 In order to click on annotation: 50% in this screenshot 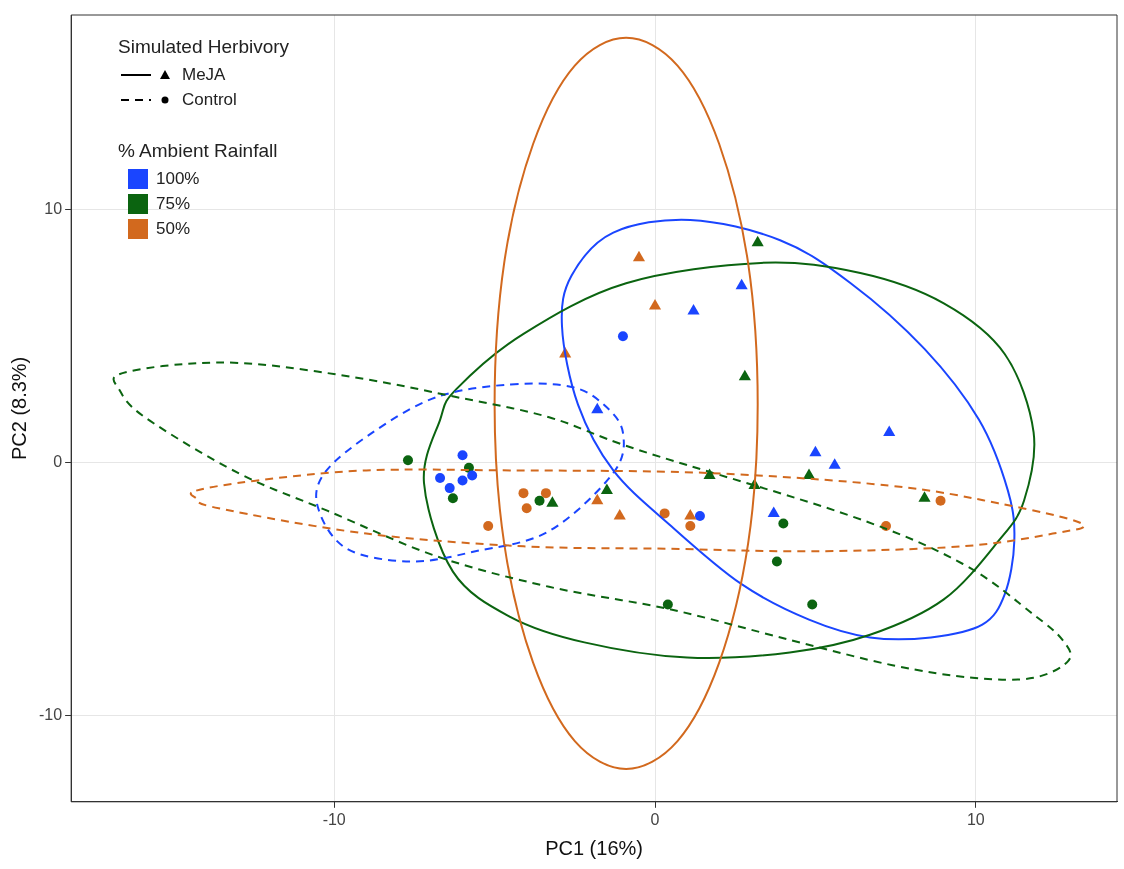, I will do `click(173, 228)`.